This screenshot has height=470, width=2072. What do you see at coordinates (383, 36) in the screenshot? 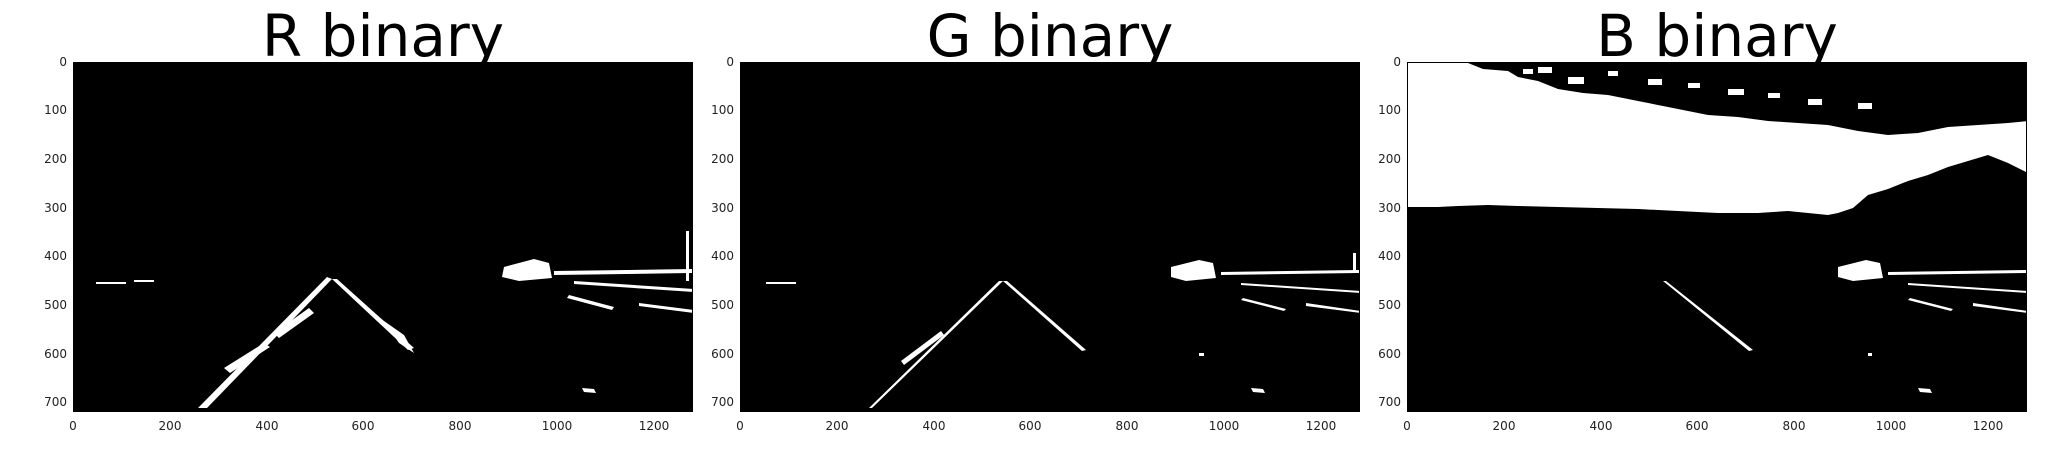
I see `panel-title: R binary` at bounding box center [383, 36].